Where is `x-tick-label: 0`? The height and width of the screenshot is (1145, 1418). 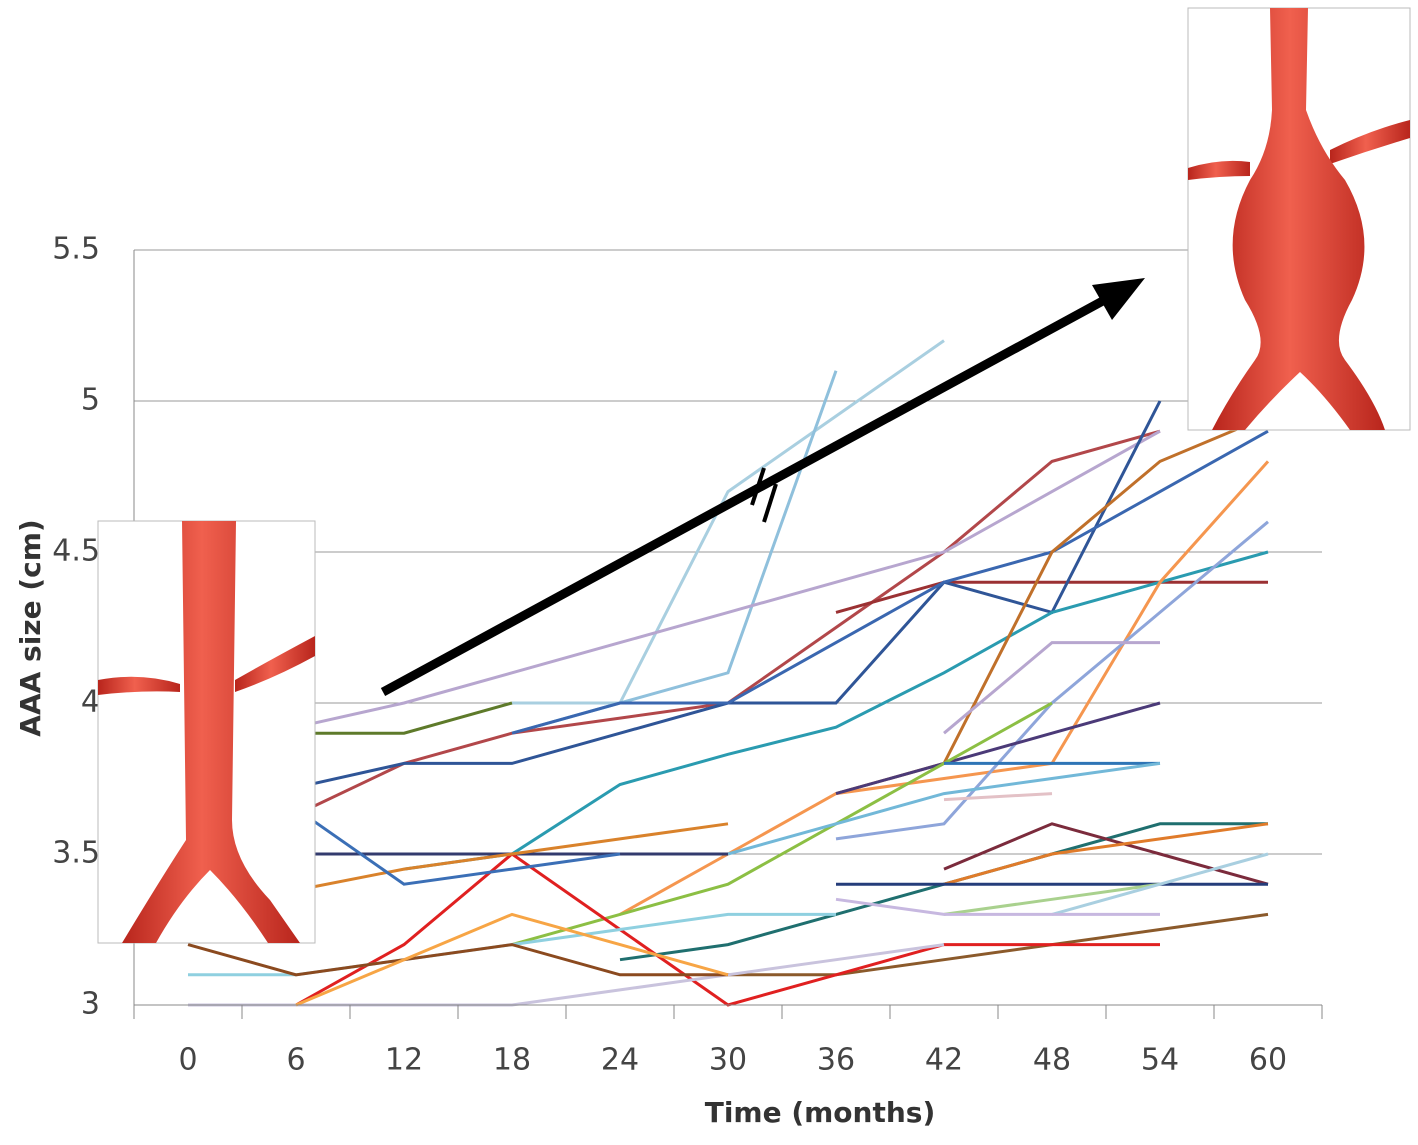
x-tick-label: 0 is located at coordinates (187, 1060).